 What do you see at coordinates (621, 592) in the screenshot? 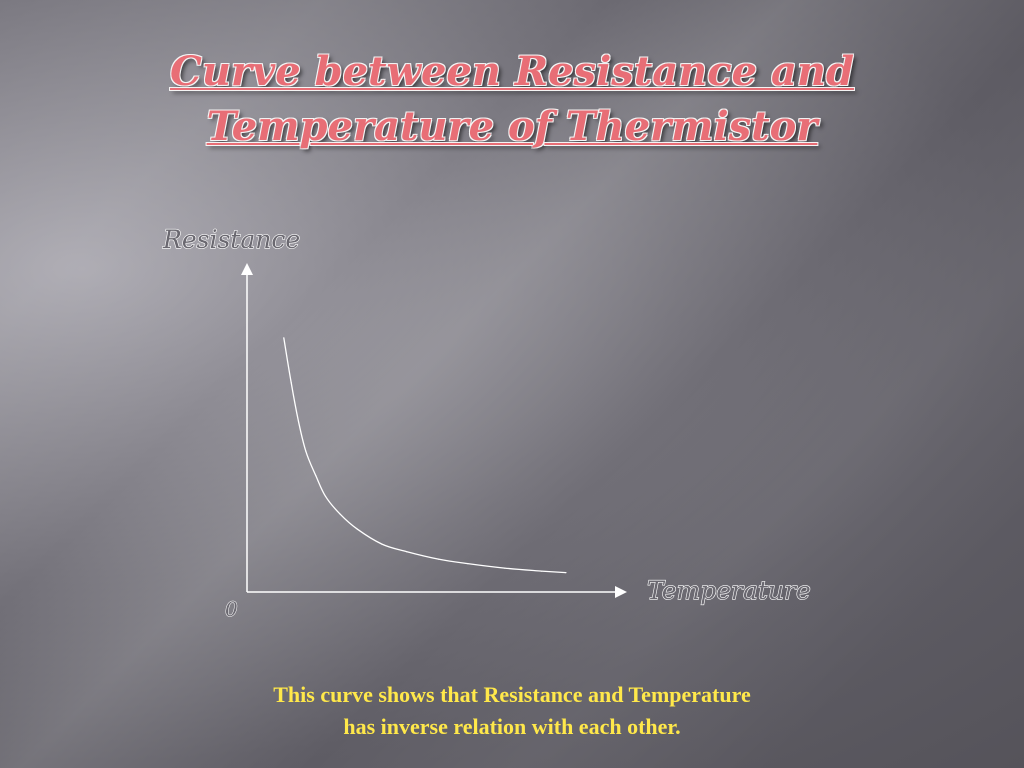
I see `x-axis-arrow` at bounding box center [621, 592].